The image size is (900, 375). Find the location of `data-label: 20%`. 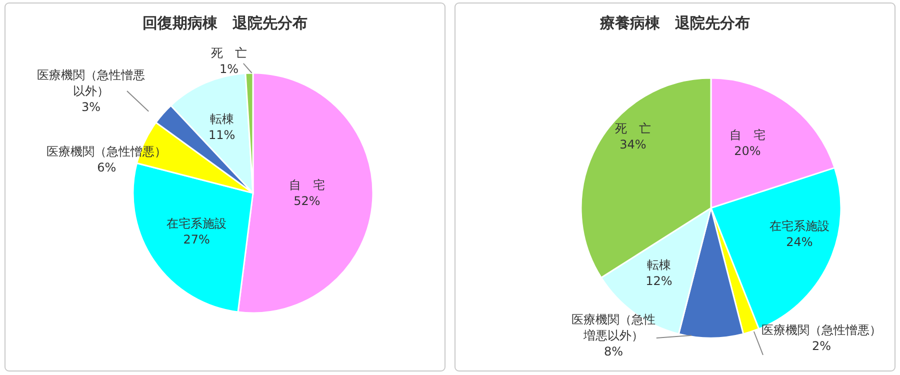

data-label: 20% is located at coordinates (747, 151).